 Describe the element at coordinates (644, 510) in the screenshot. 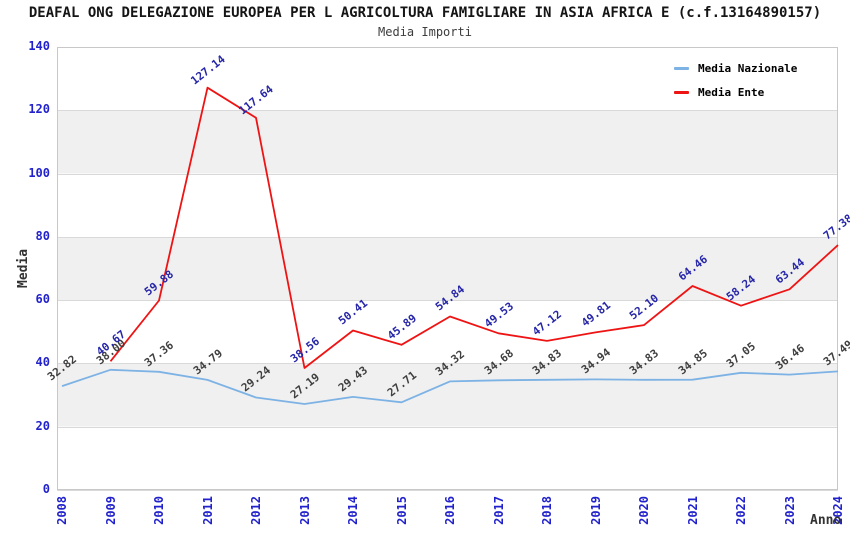

I see `x-tick-label: 2020` at that location.